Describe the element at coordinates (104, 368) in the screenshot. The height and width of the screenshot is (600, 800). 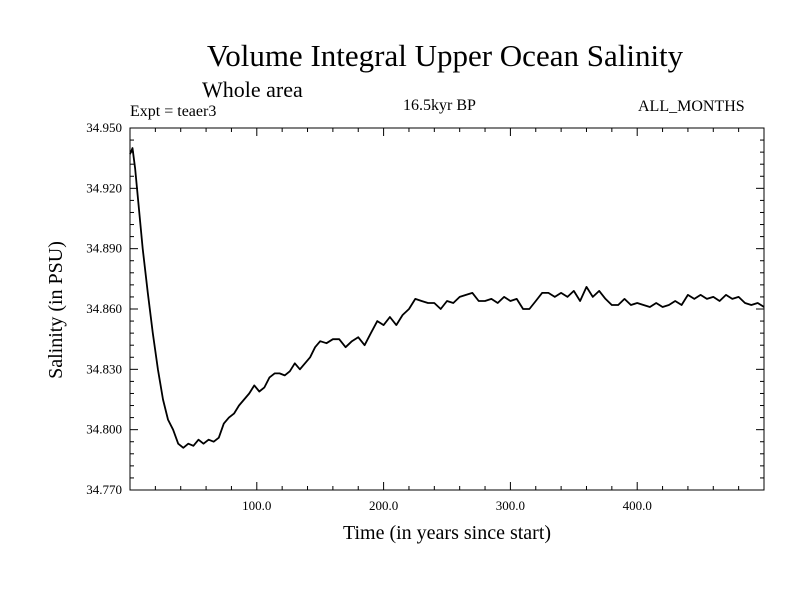
I see `y-tick-label: 34.830` at that location.